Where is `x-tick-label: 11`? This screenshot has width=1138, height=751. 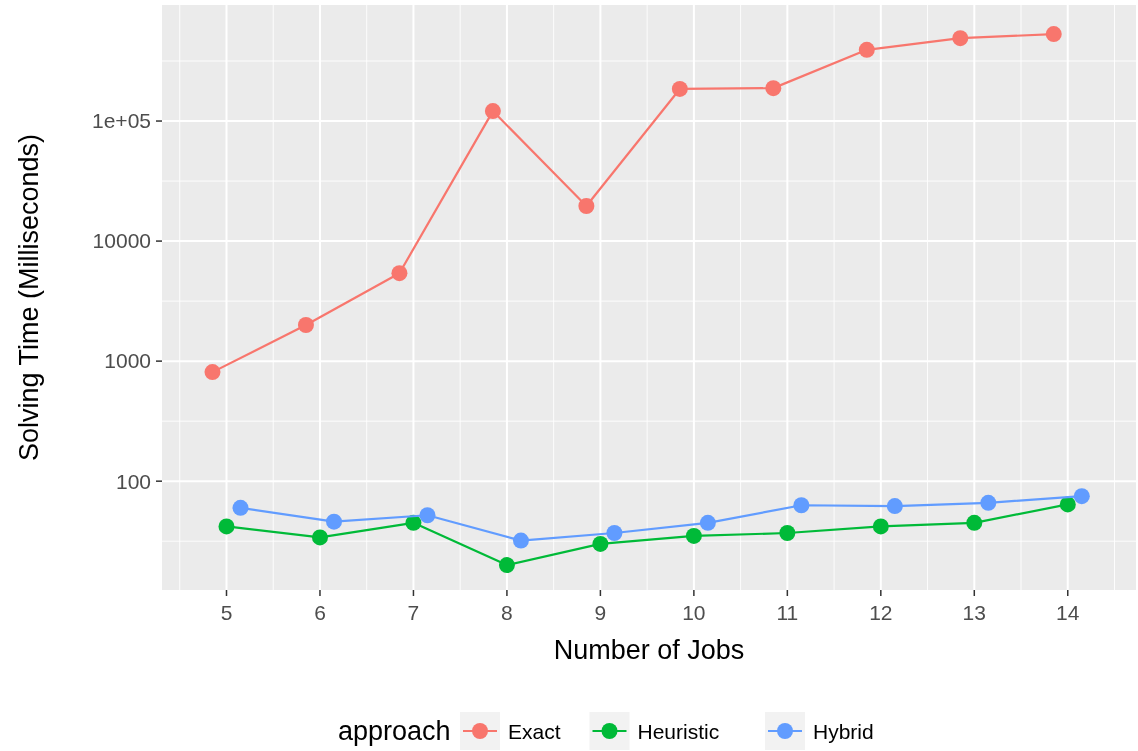
x-tick-label: 11 is located at coordinates (787, 612).